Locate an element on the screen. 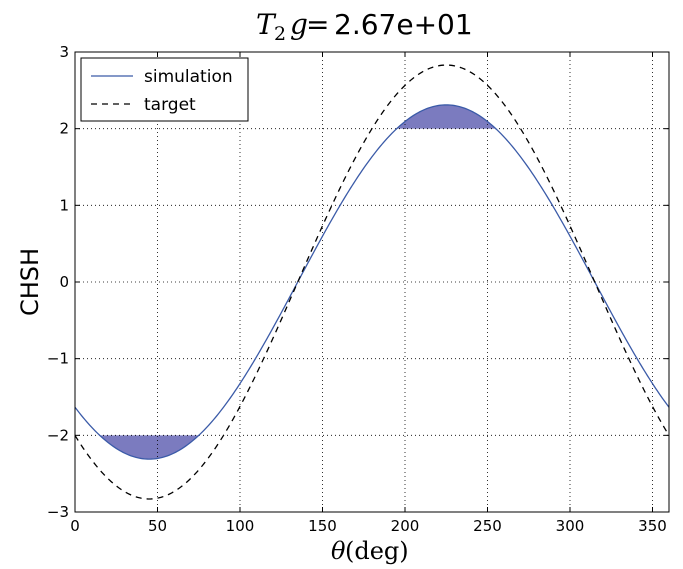 This screenshot has height=569, width=683. x-tick-label: 100 is located at coordinates (240, 526).